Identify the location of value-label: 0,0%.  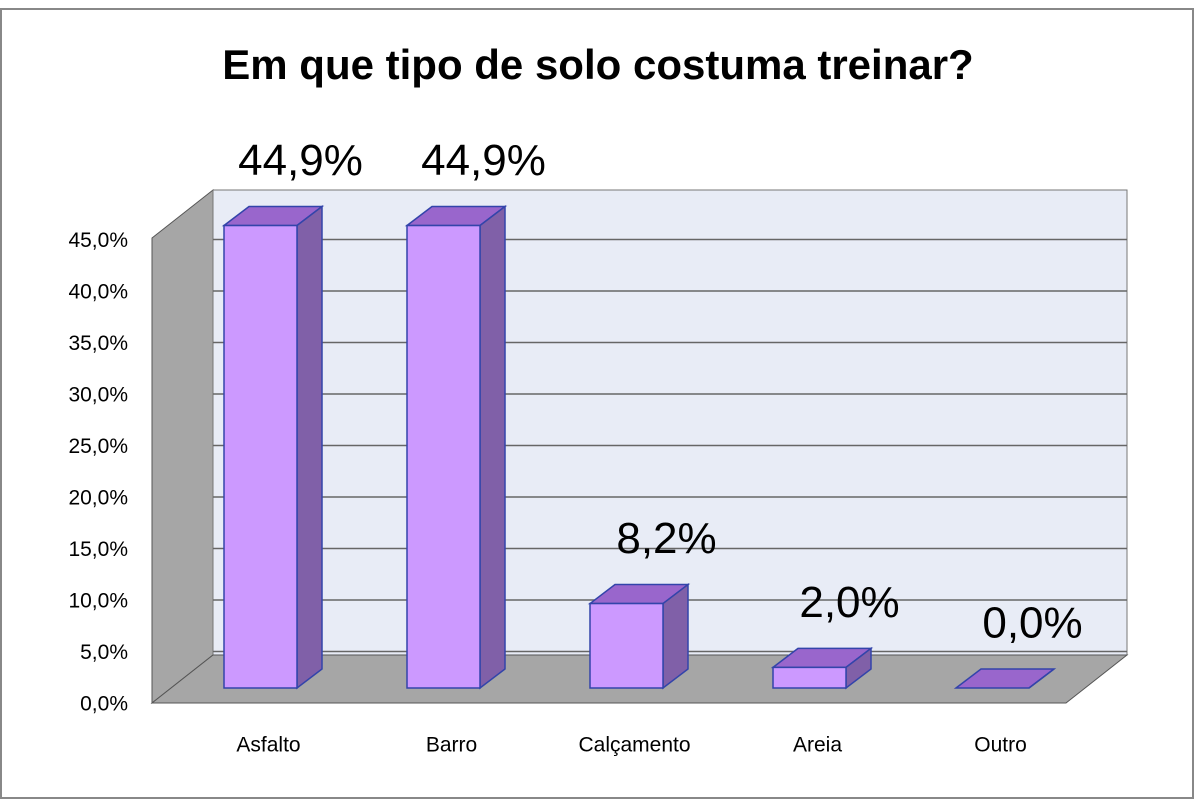
(1032, 623).